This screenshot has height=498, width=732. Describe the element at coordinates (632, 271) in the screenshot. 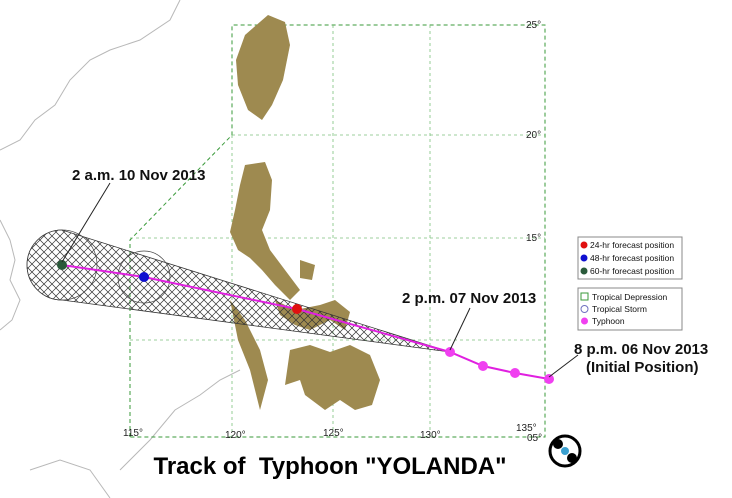

I see `legend-label: 60-hr forecast position` at that location.